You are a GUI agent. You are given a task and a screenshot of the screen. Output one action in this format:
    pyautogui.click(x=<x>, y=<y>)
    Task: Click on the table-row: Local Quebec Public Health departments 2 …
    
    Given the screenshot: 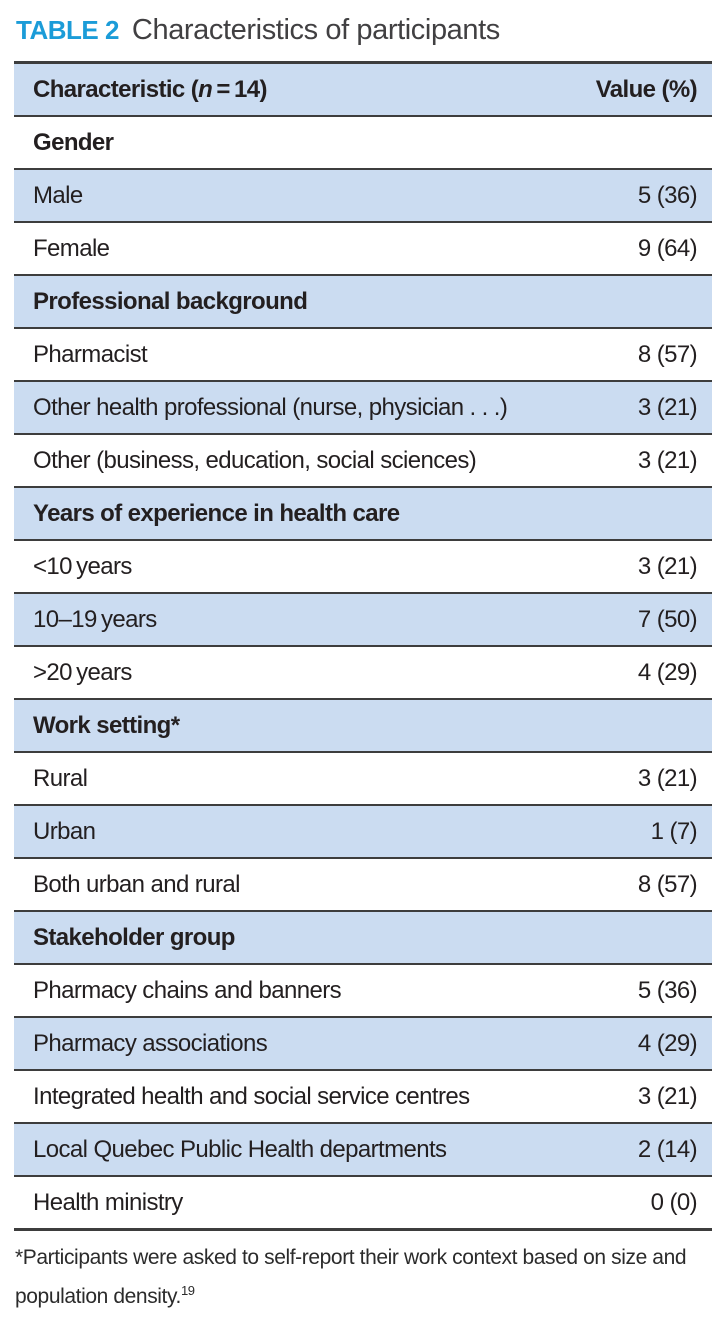 What is the action you would take?
    pyautogui.click(x=363, y=1149)
    